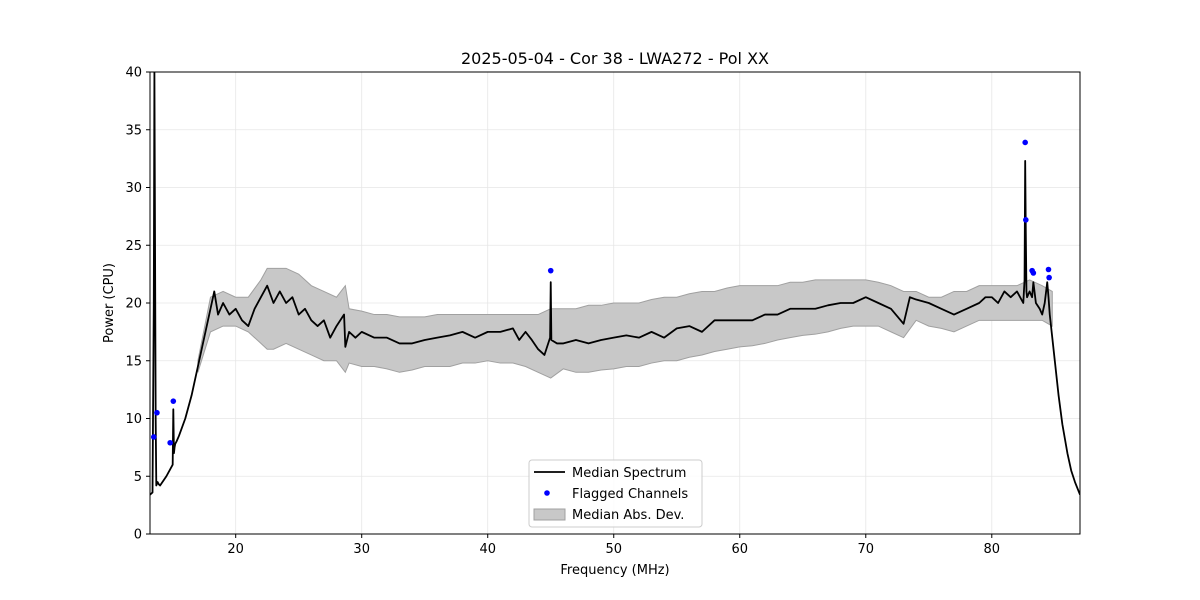  What do you see at coordinates (235, 549) in the screenshot?
I see `x-tick-label: 20` at bounding box center [235, 549].